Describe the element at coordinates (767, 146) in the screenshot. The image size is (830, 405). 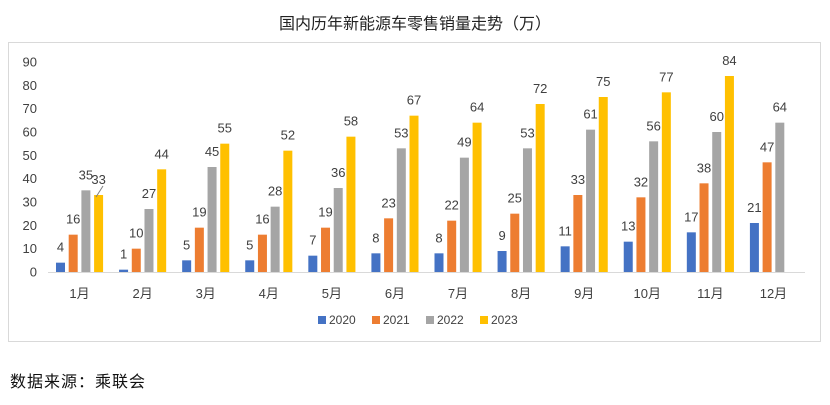
I see `data-label-2021-12: 47` at that location.